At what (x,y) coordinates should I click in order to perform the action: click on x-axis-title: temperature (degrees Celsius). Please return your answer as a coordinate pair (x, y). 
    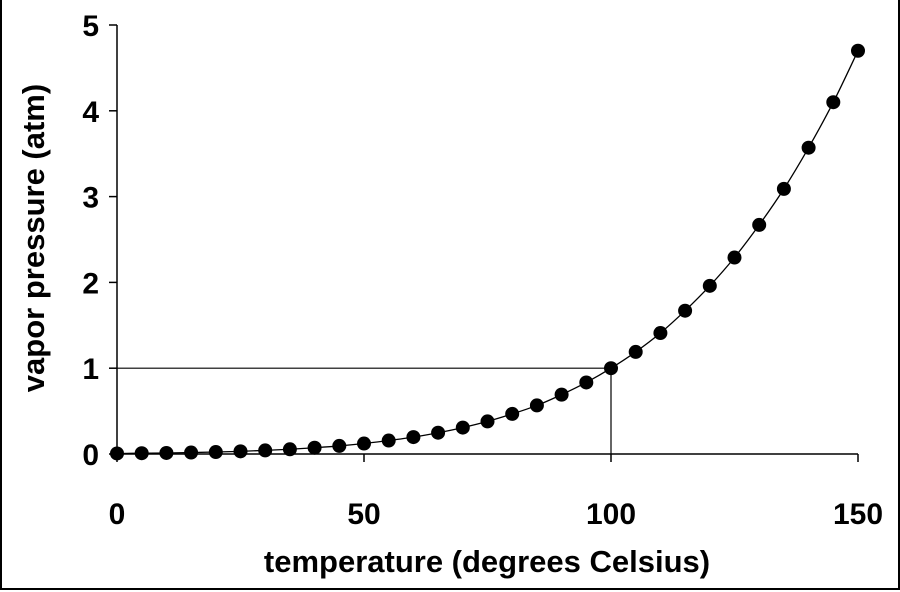
    Looking at the image, I should click on (487, 561).